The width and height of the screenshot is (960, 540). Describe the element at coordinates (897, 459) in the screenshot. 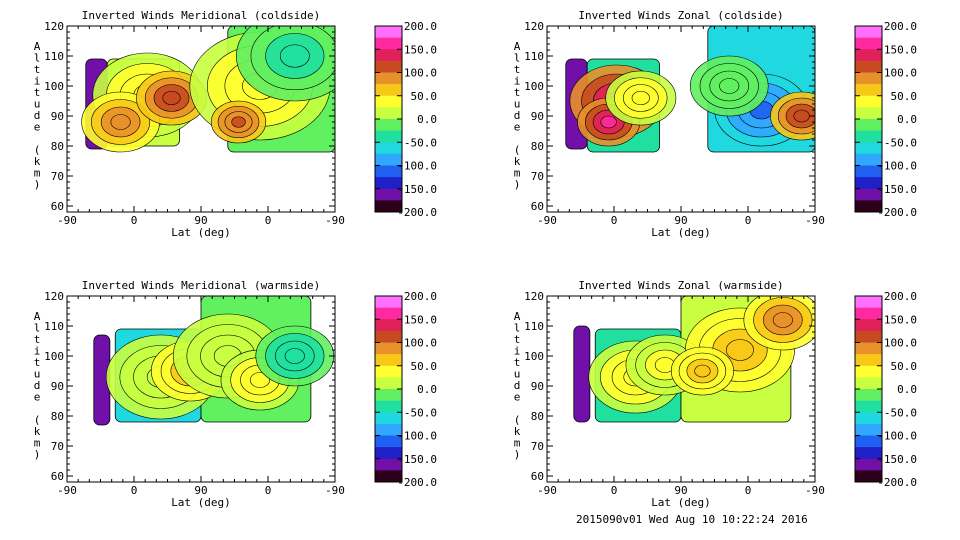

I see `colorbar-label: -150.0` at that location.